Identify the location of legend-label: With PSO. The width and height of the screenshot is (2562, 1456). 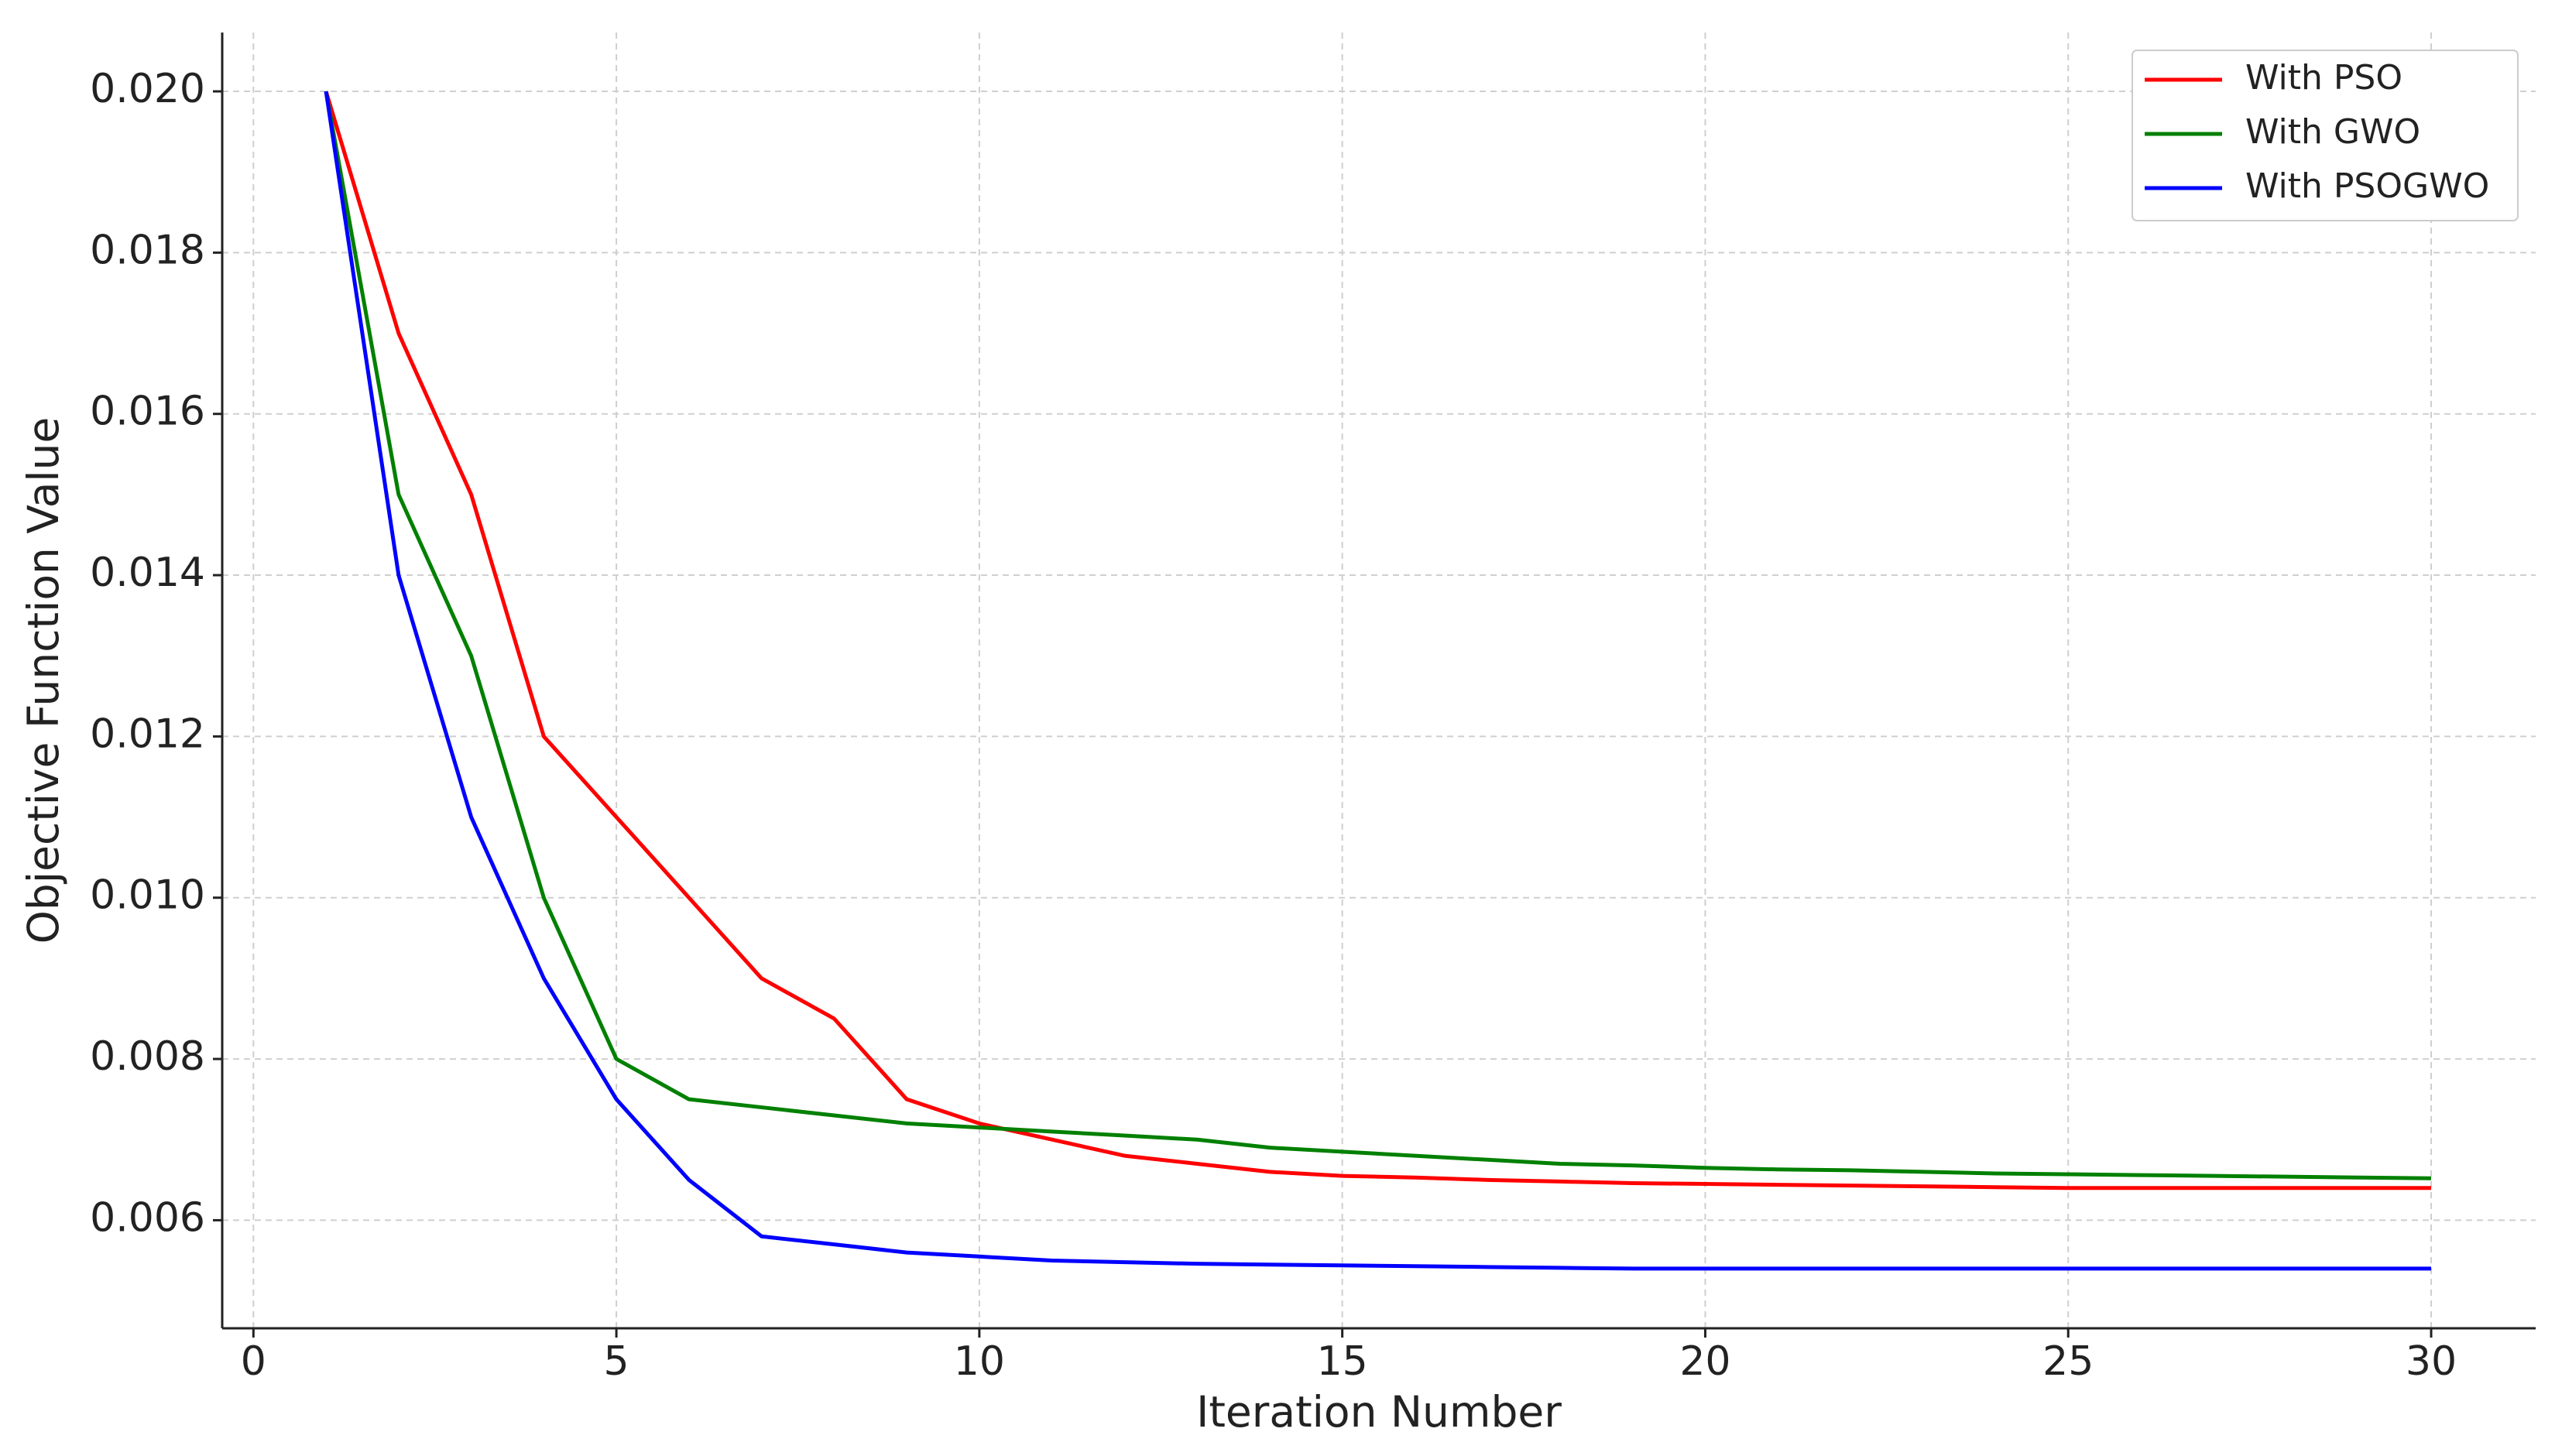
(2324, 78).